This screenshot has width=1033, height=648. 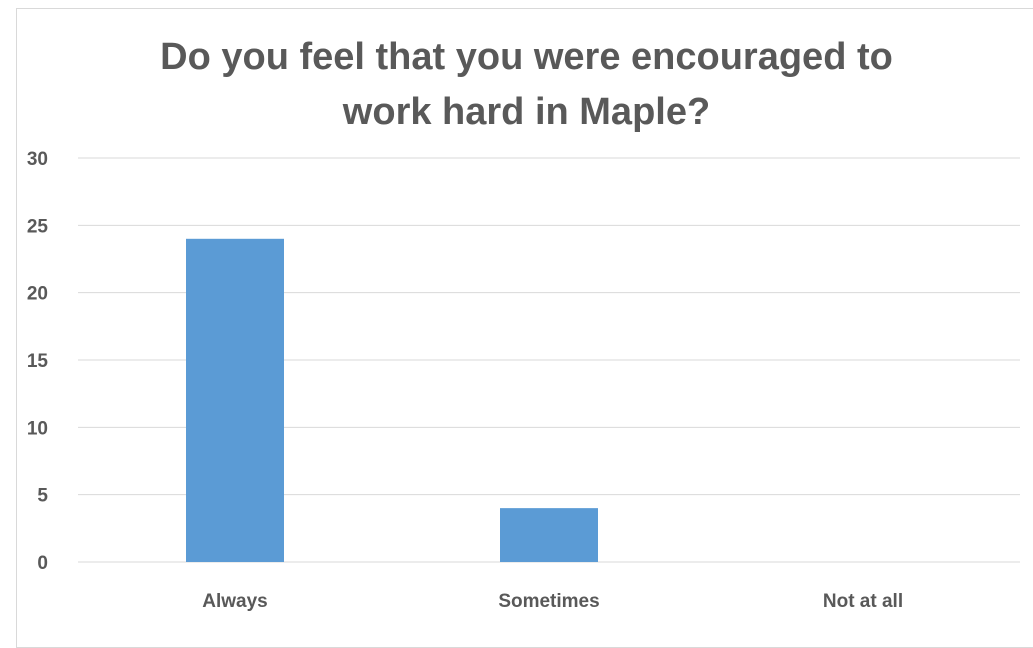 I want to click on x-axis-ticks: Always Sometimes Not at all, so click(x=552, y=601).